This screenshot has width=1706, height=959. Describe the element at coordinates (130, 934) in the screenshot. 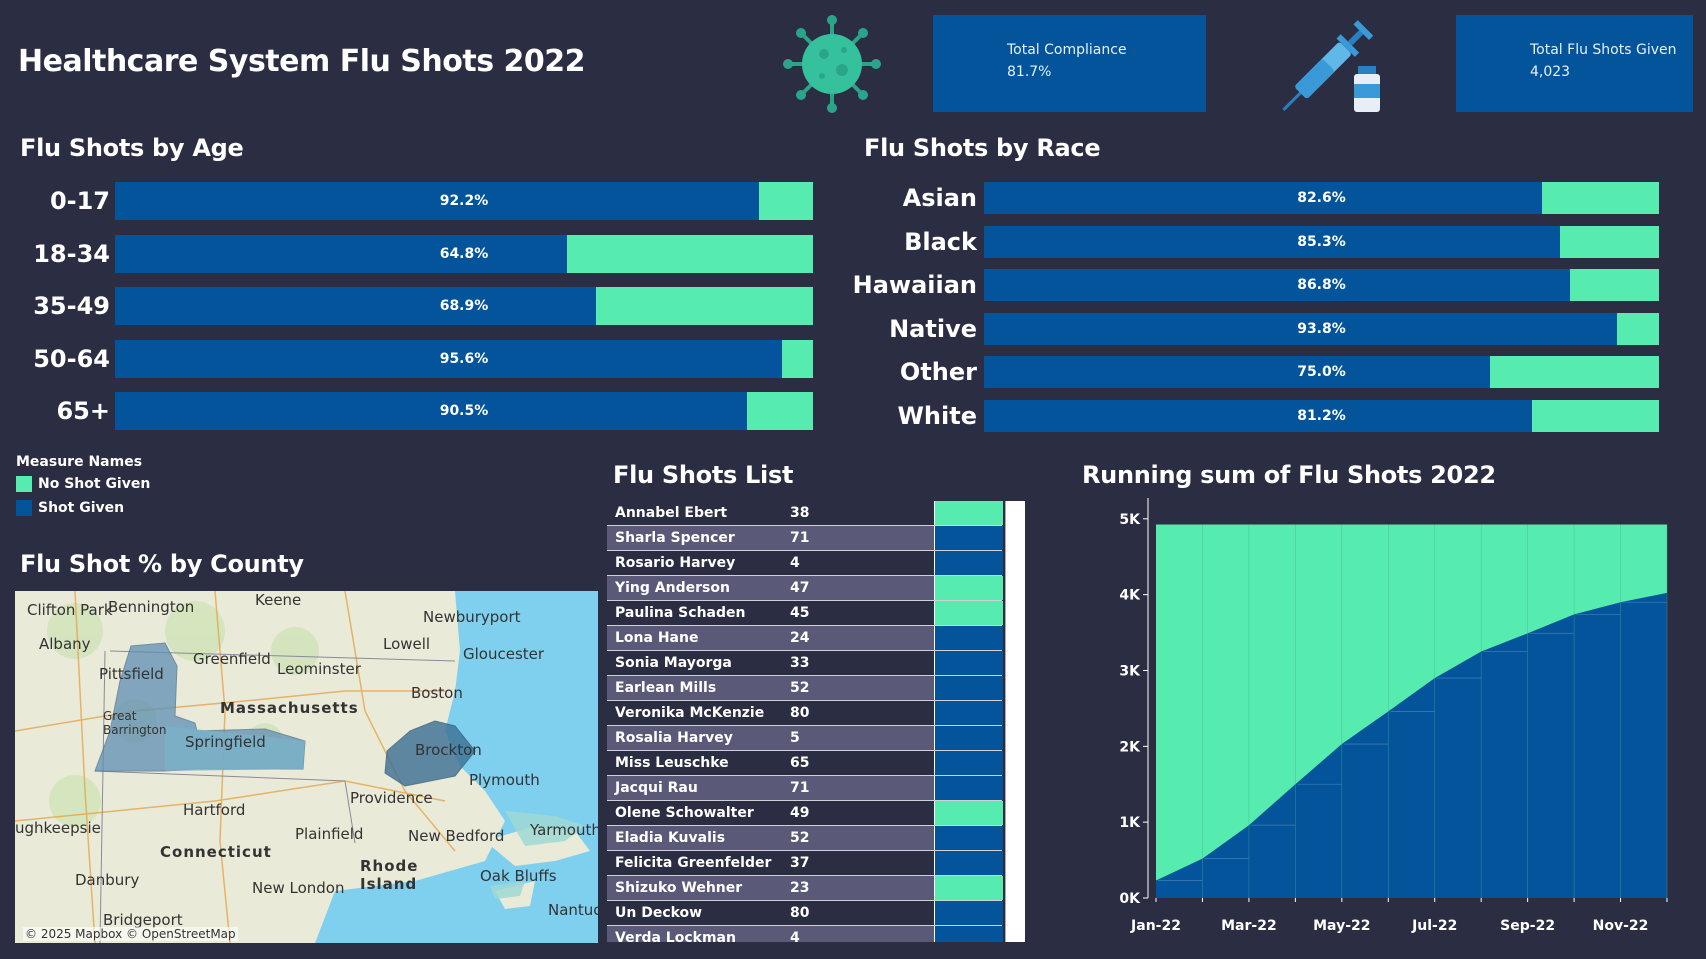

I see `map-attribution: © 2025 Mapbox © OpenStreetMap` at that location.